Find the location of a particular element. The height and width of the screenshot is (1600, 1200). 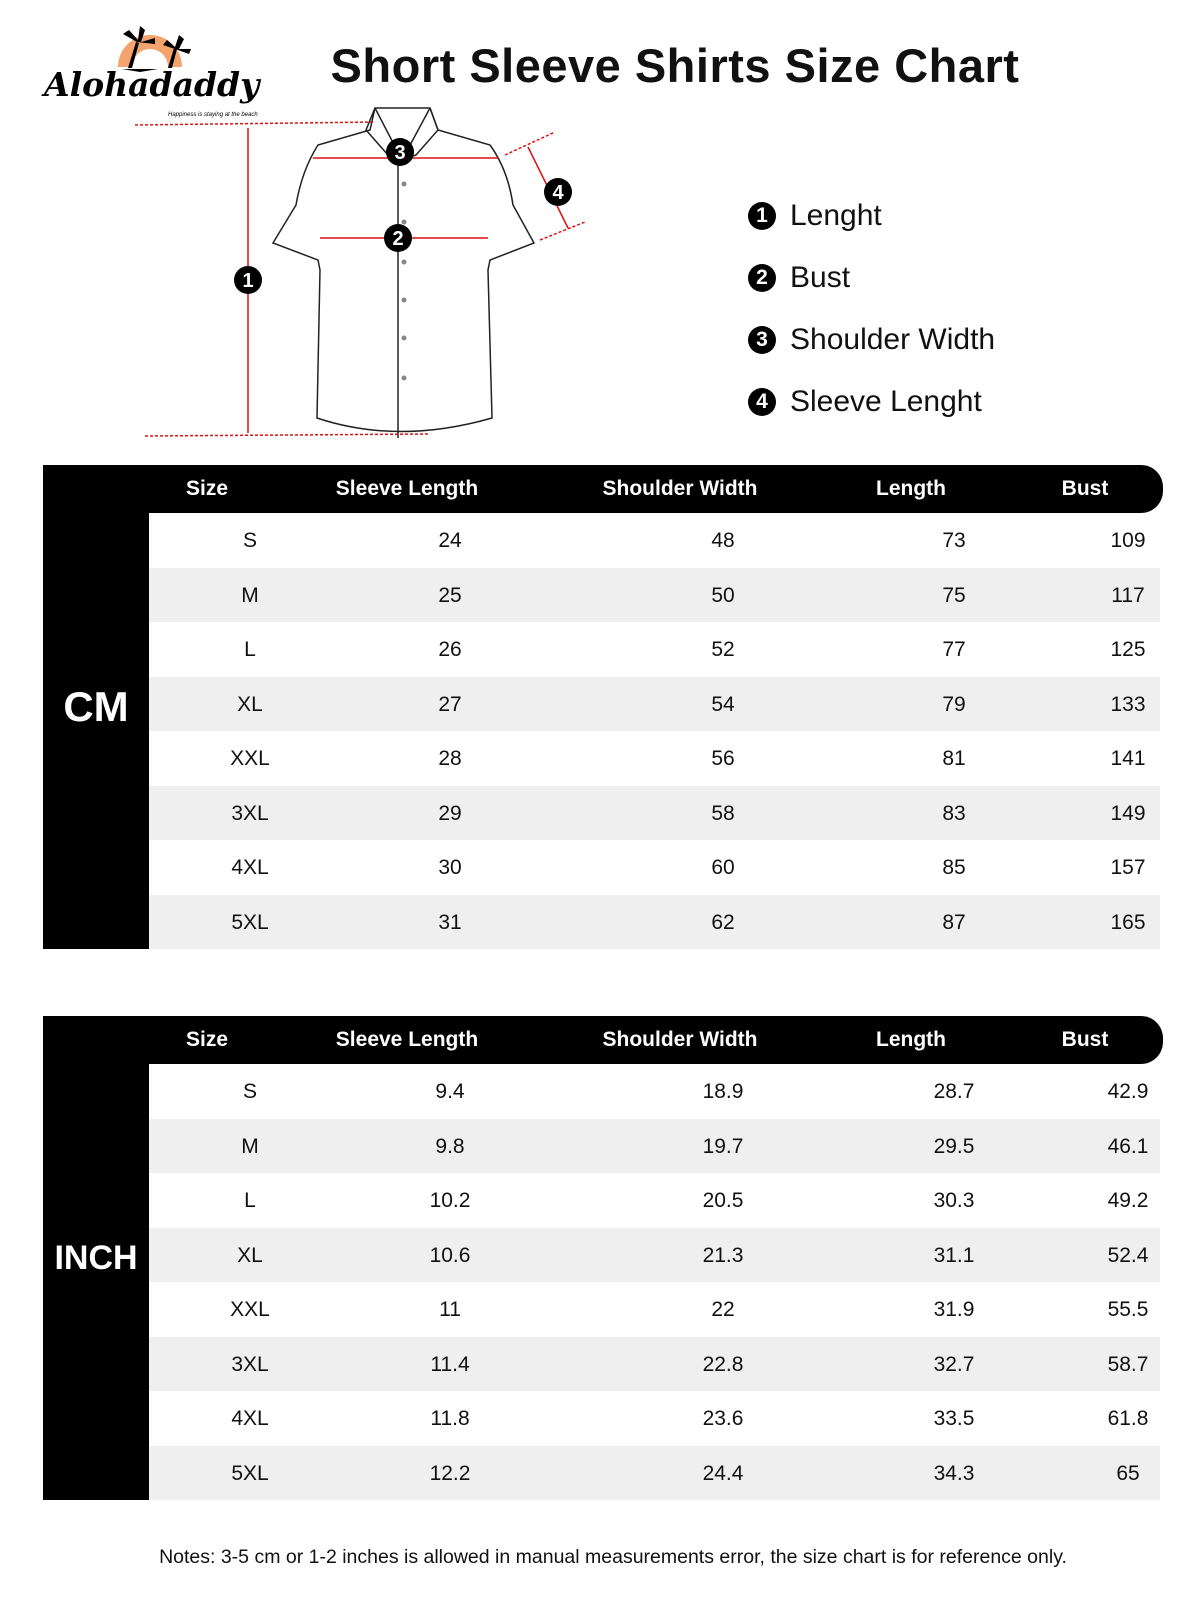

table-cell: 109 is located at coordinates (1128, 540).